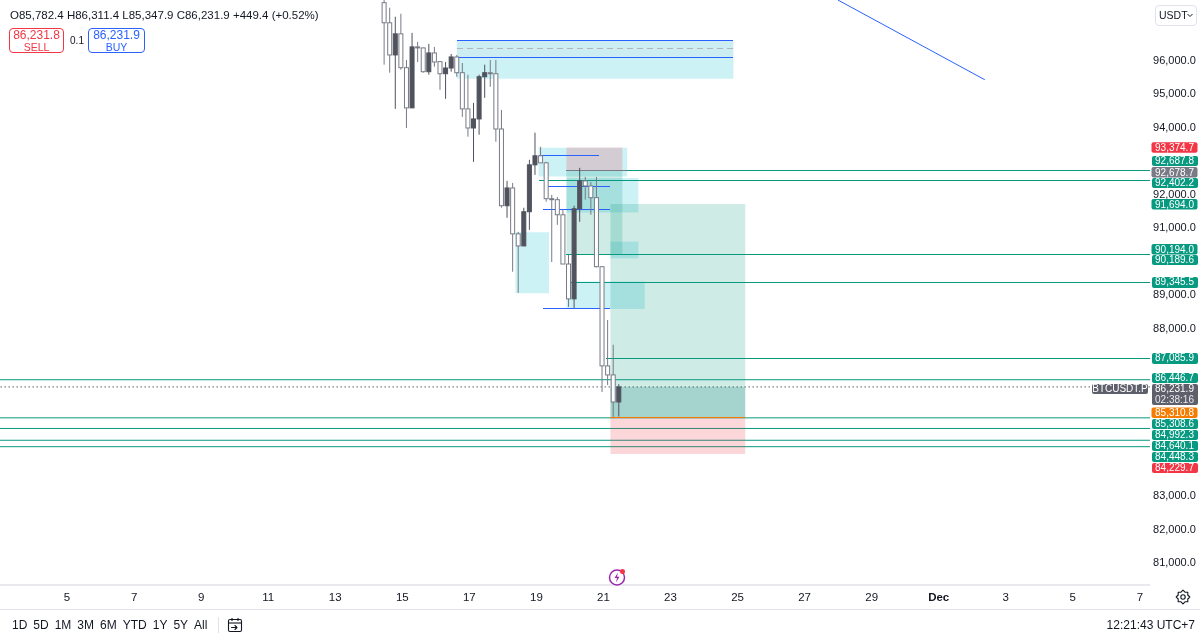 This screenshot has height=642, width=1200. I want to click on text: All, so click(201, 625).